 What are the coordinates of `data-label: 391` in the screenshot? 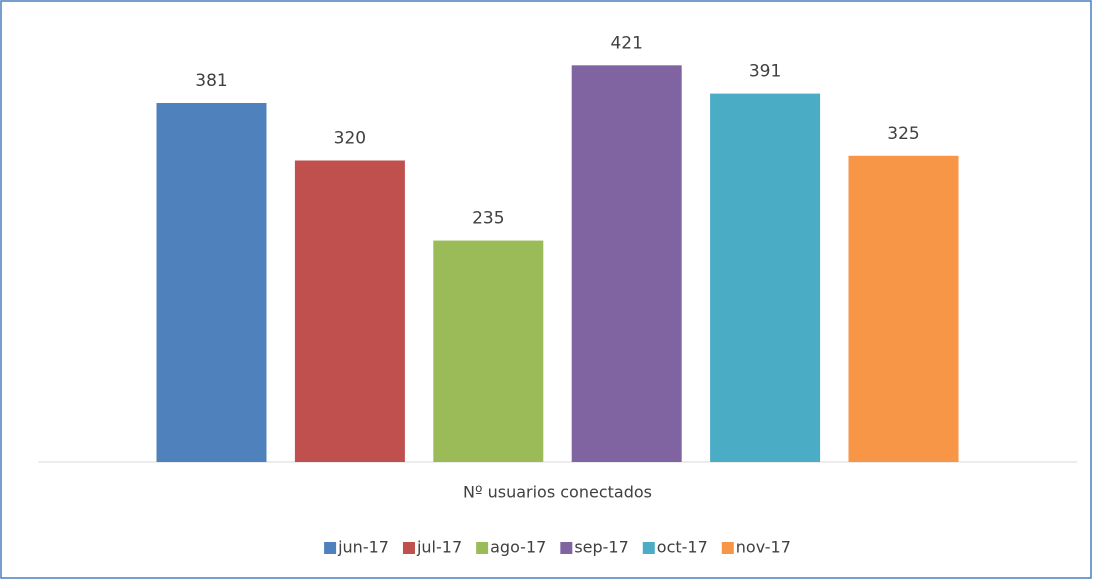 It's located at (765, 72).